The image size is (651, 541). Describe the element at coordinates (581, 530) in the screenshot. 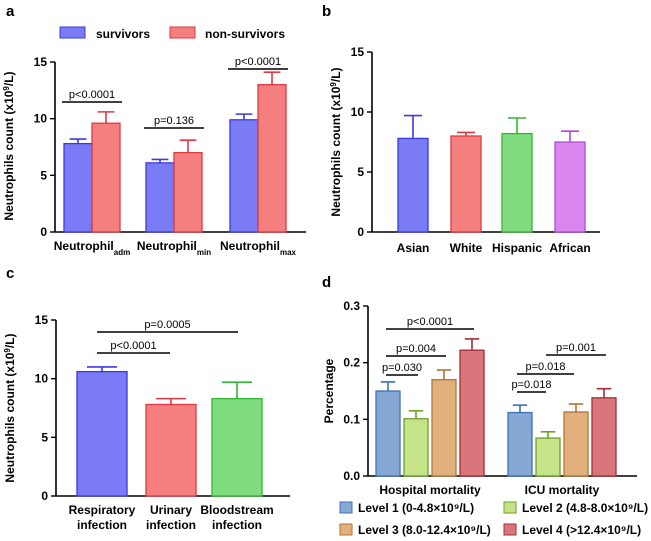

I see `legend-label-level4: Level 4 (>12.4×10⁹/L)` at that location.